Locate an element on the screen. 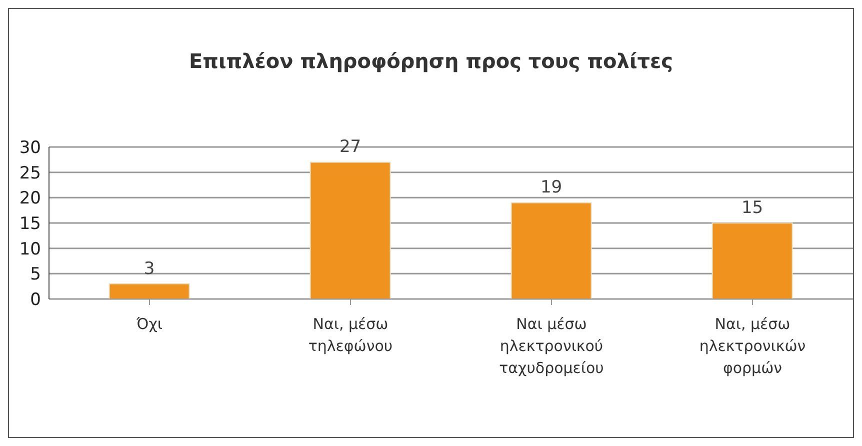 Image resolution: width=862 pixels, height=446 pixels. data-label: 19 is located at coordinates (551, 188).